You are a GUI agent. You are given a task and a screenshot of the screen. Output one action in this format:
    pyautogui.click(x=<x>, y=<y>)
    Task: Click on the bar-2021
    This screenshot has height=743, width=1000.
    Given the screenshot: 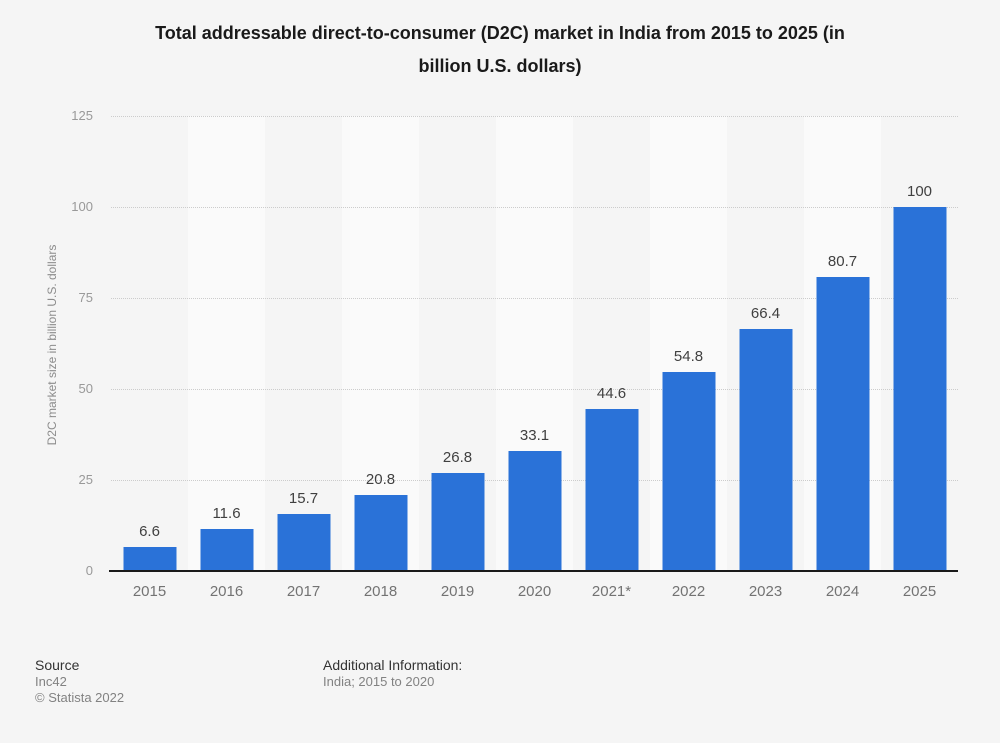 What is the action you would take?
    pyautogui.click(x=611, y=489)
    